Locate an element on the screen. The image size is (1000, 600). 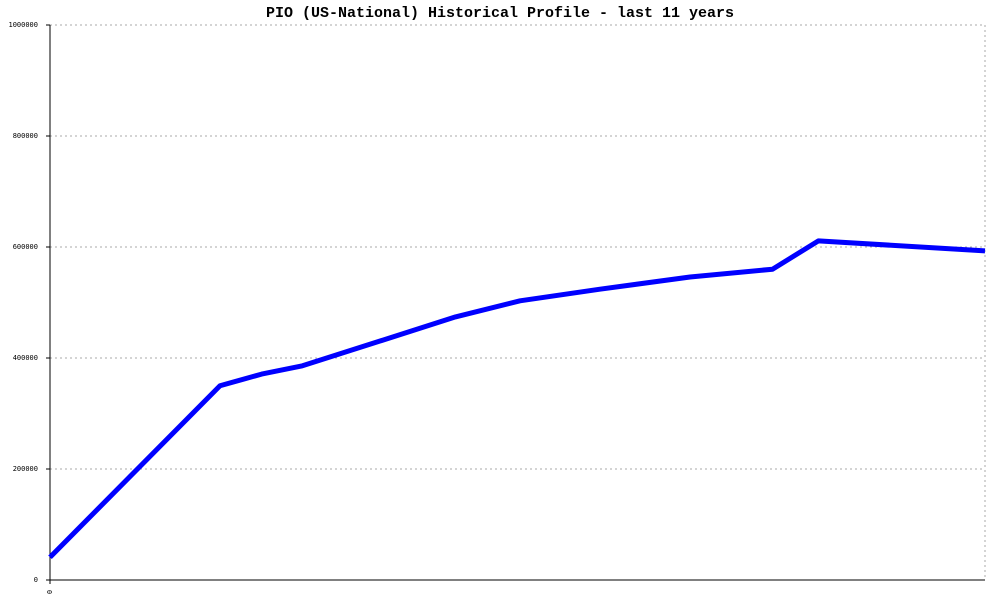
y-tick-label: 600000 is located at coordinates (25, 247).